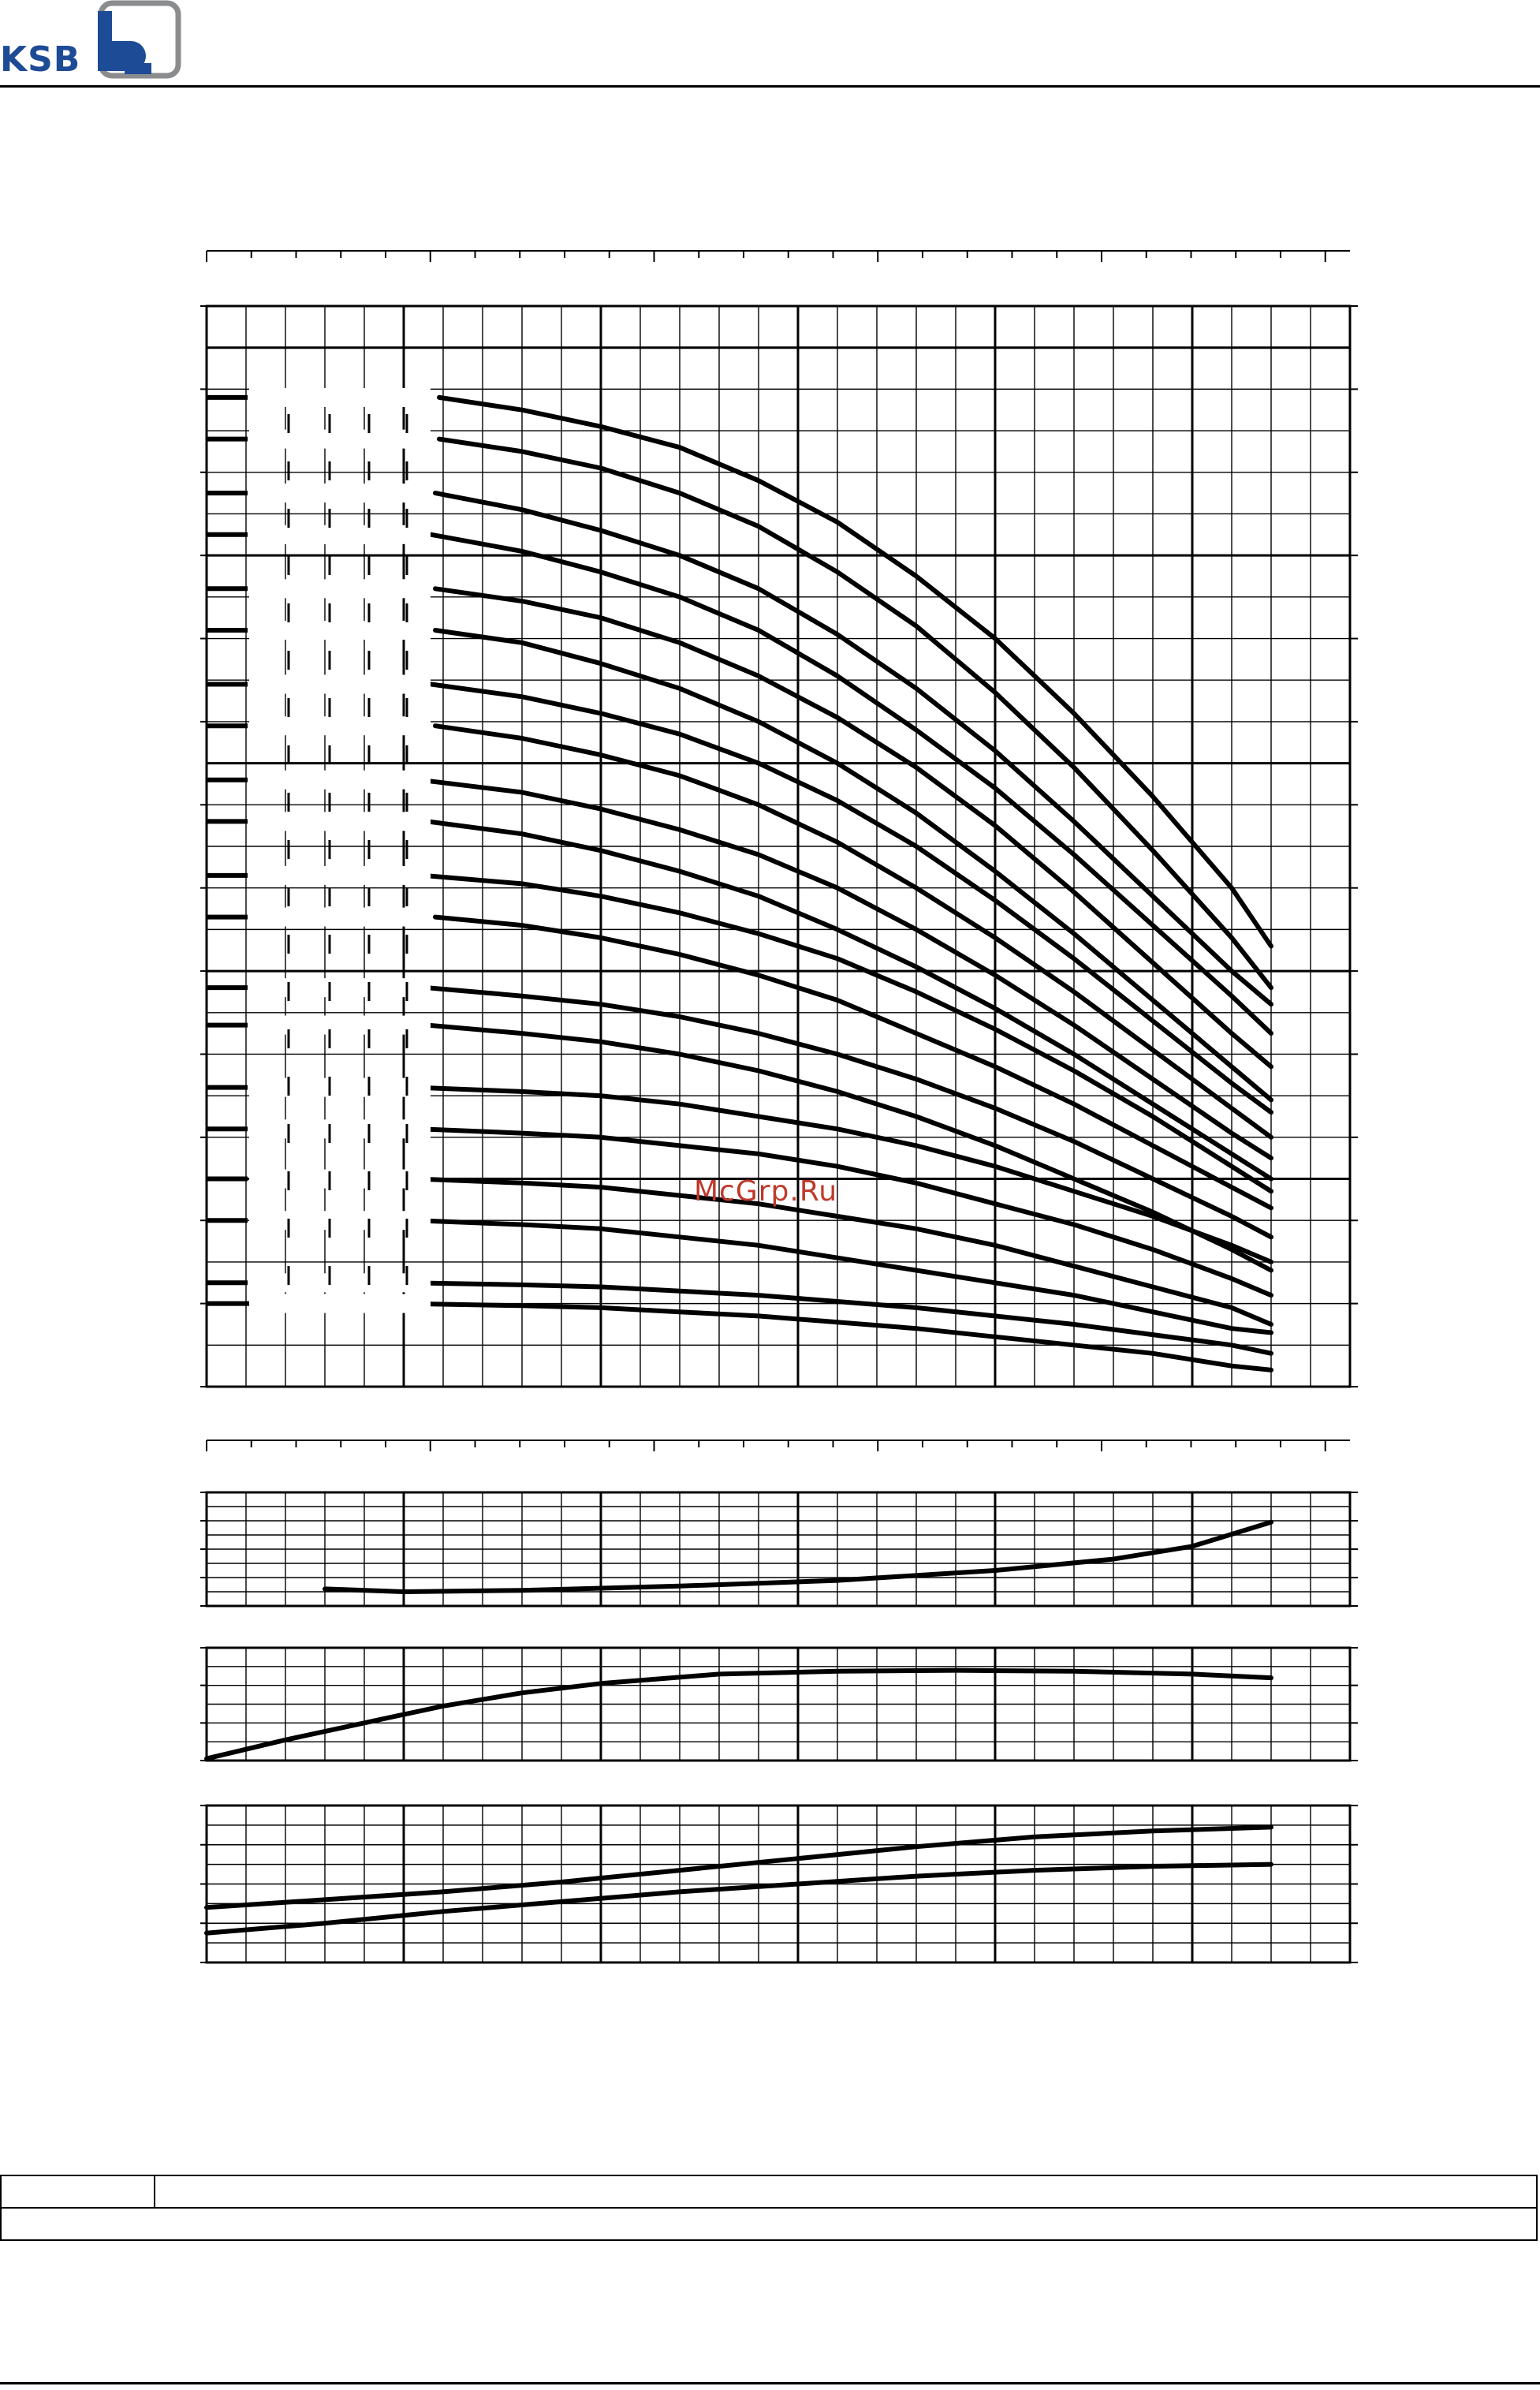 The image size is (1540, 2390). I want to click on ksb-logo, so click(139, 39).